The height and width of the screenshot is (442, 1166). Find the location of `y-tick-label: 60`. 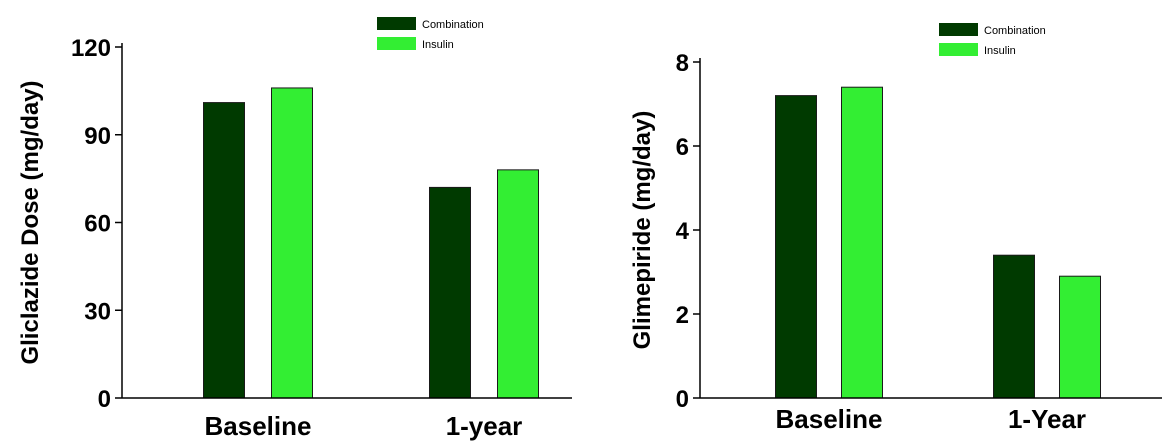

y-tick-label: 60 is located at coordinates (97, 224).